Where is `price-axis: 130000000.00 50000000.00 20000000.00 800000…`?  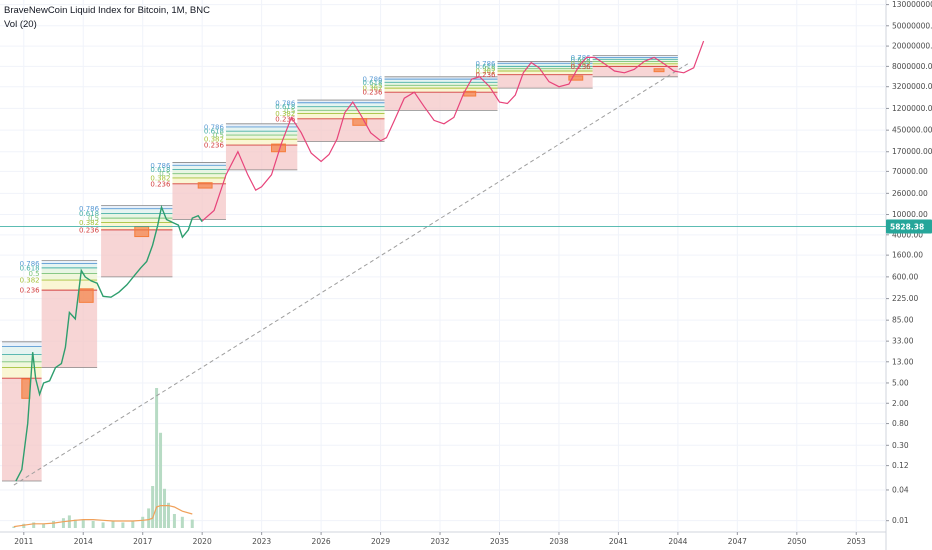
price-axis: 130000000.00 50000000.00 20000000.00 800000… is located at coordinates (909, 262).